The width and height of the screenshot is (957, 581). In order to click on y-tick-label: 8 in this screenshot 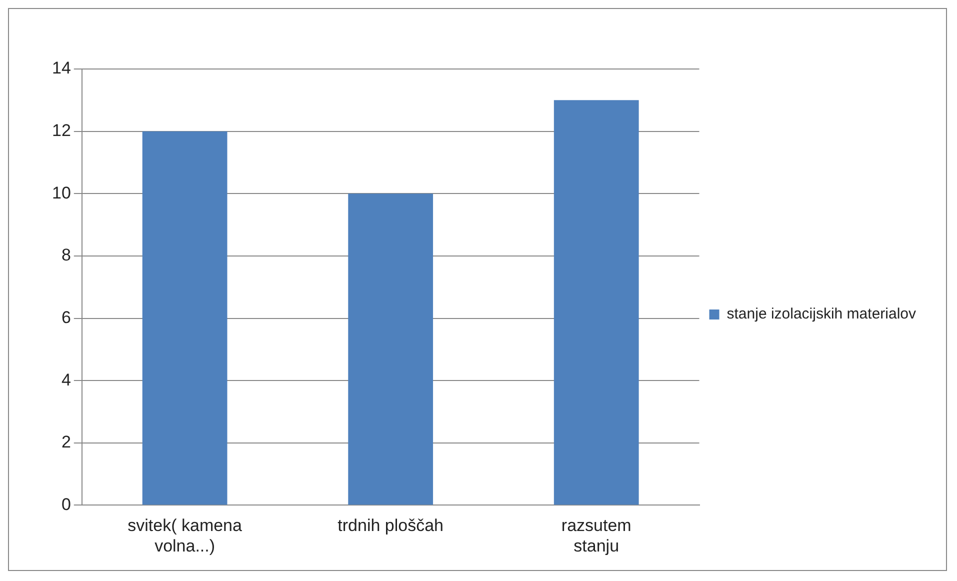, I will do `click(66, 255)`.